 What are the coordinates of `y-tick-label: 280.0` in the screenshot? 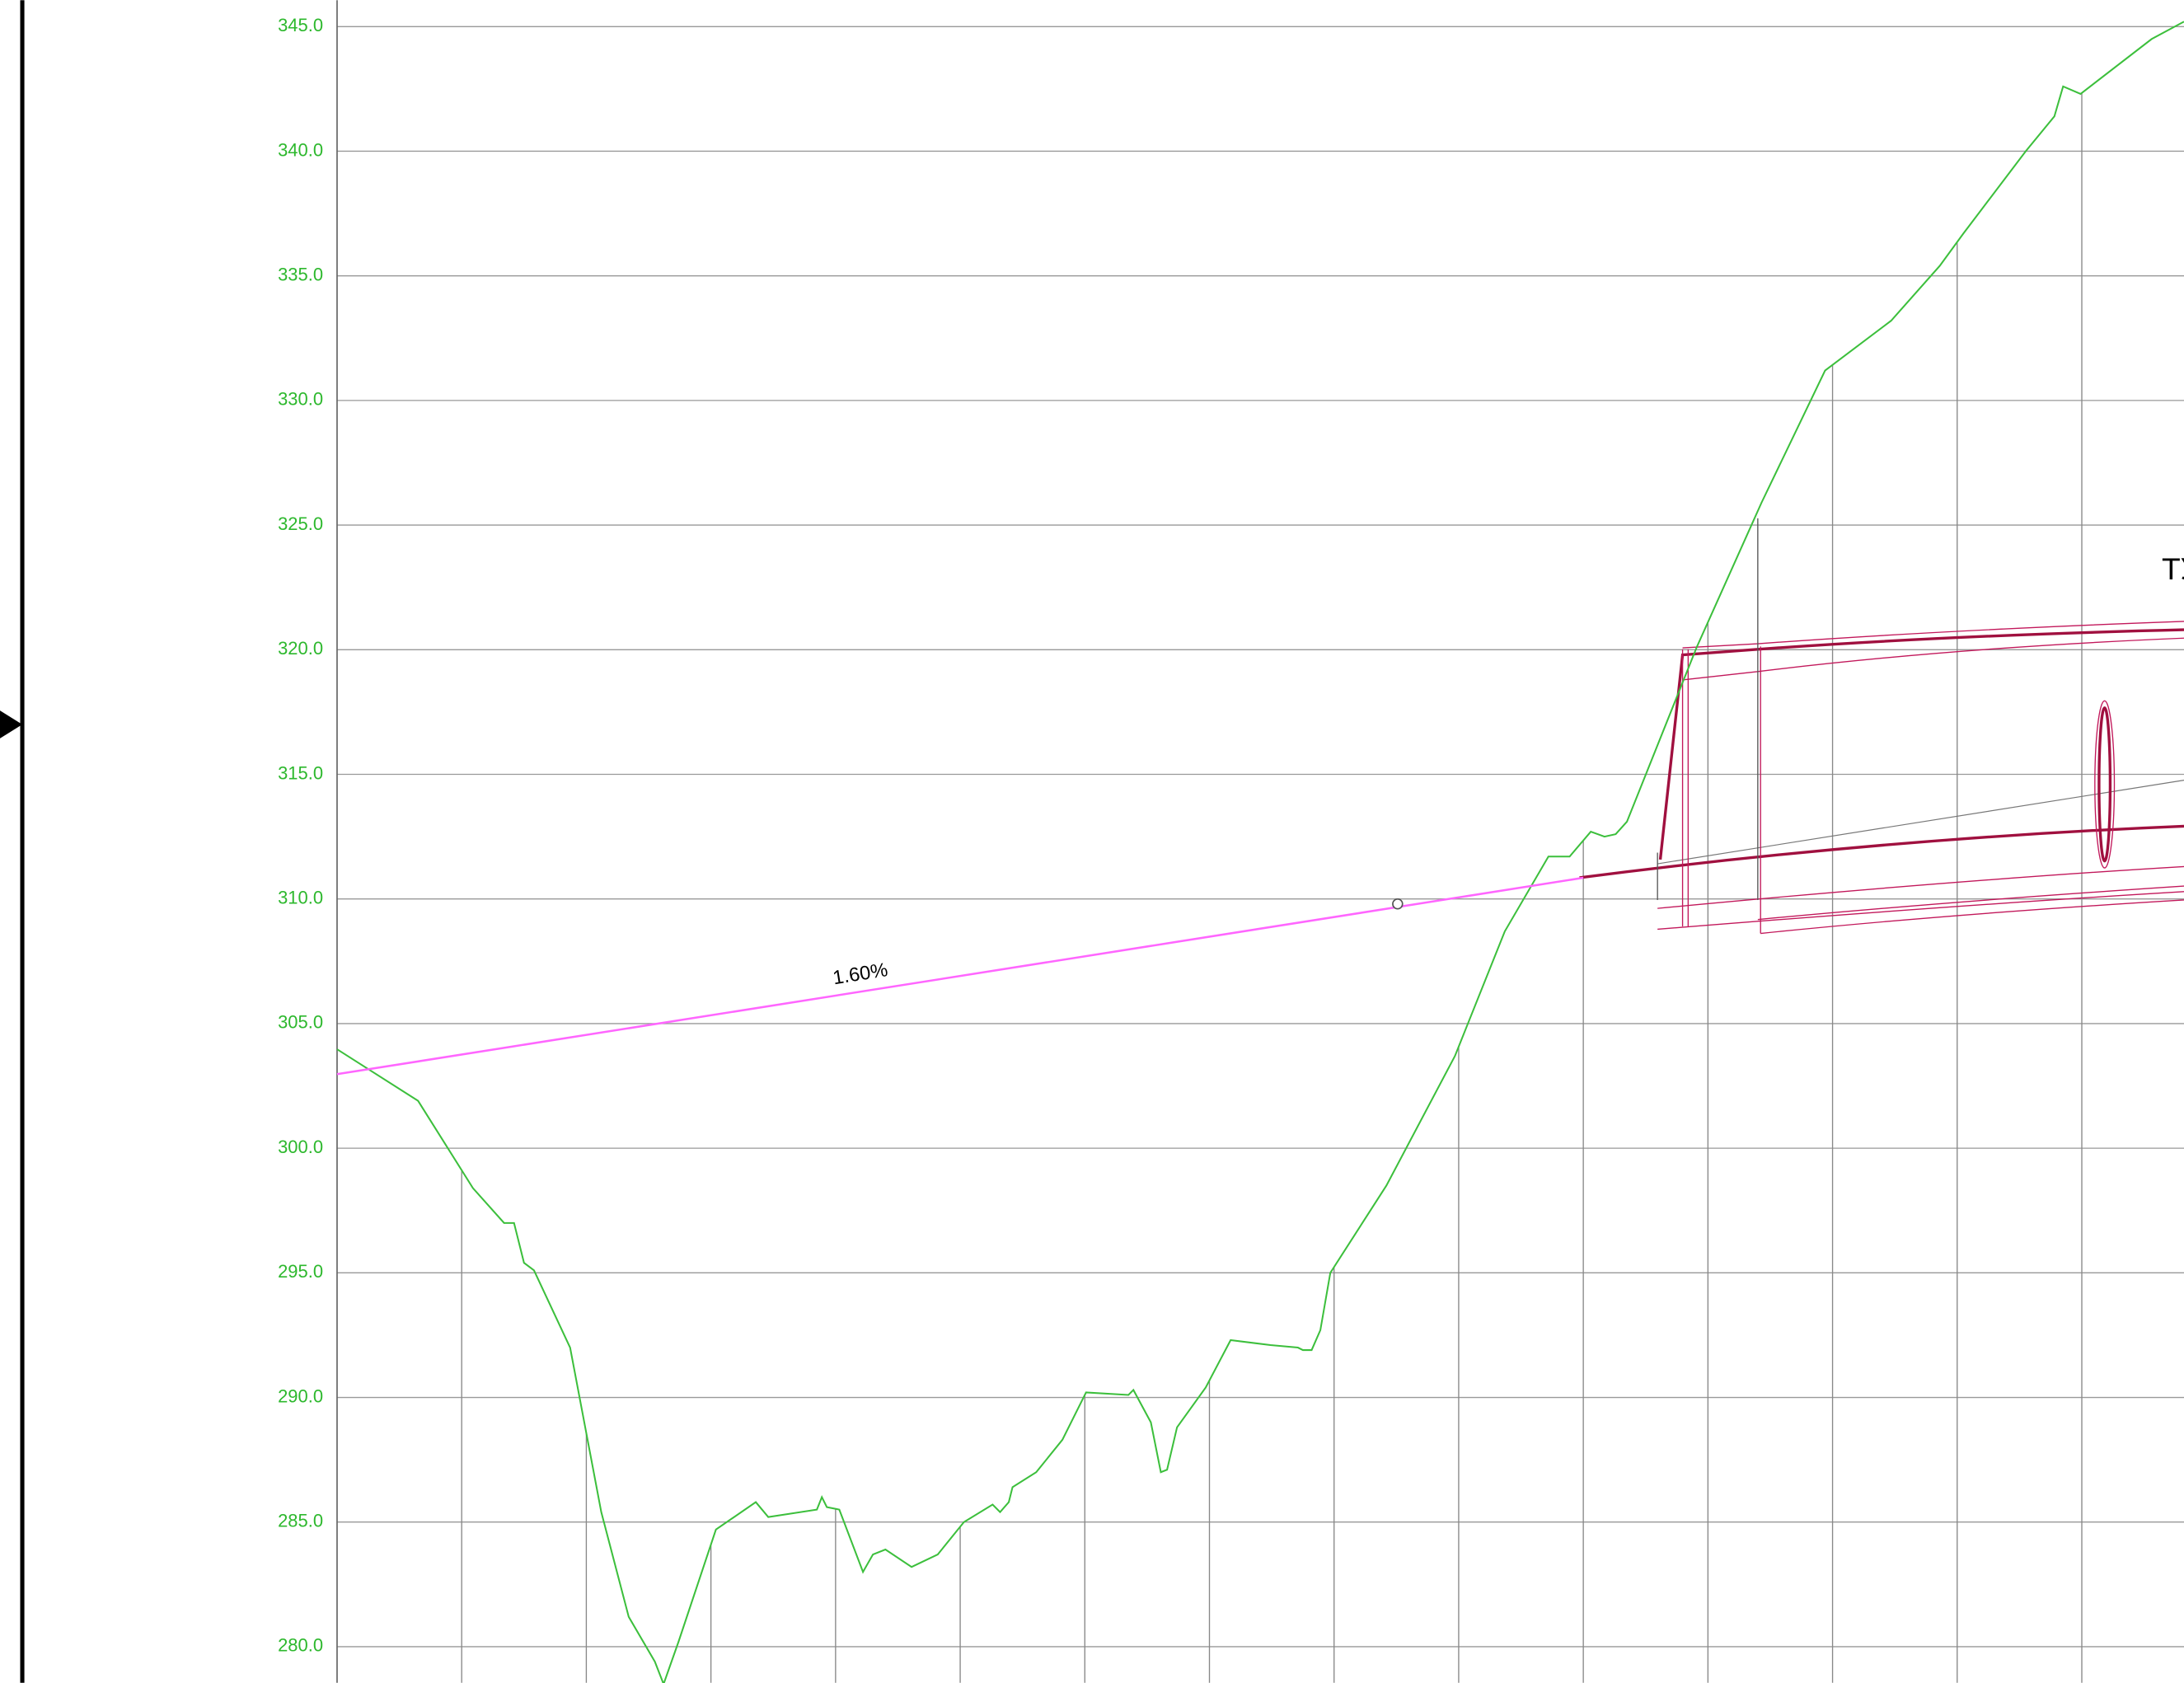 It's located at (300, 1645).